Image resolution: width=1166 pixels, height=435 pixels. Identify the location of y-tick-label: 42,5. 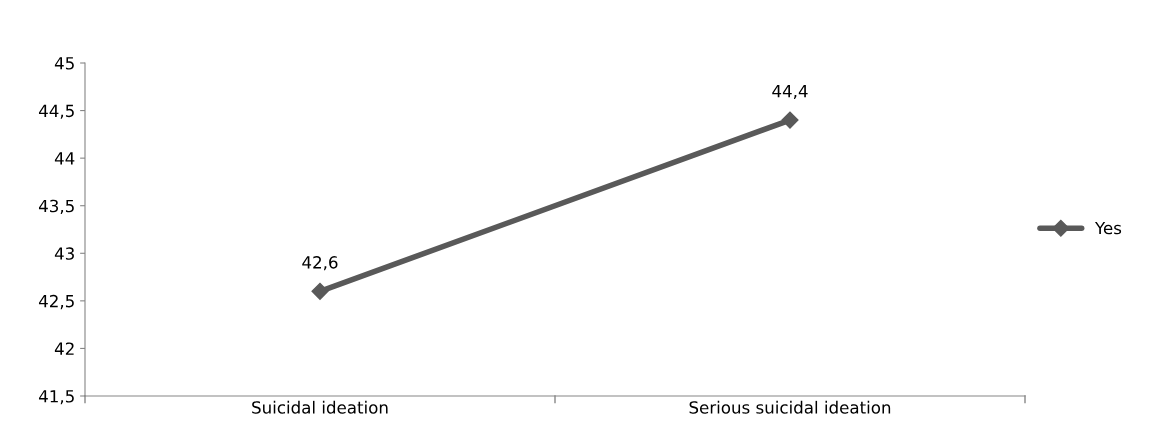
(56, 302).